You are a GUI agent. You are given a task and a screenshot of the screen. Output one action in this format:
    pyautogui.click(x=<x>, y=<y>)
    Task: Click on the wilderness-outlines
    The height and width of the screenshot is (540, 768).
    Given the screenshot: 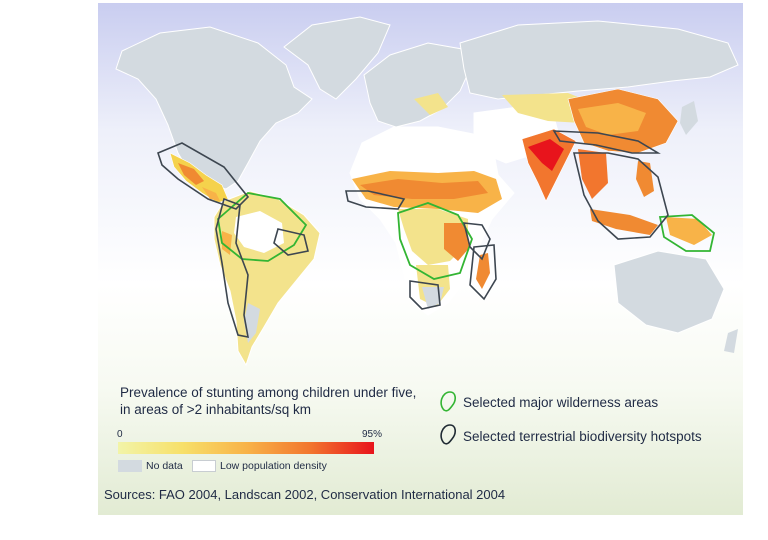 What is the action you would take?
    pyautogui.click(x=466, y=236)
    